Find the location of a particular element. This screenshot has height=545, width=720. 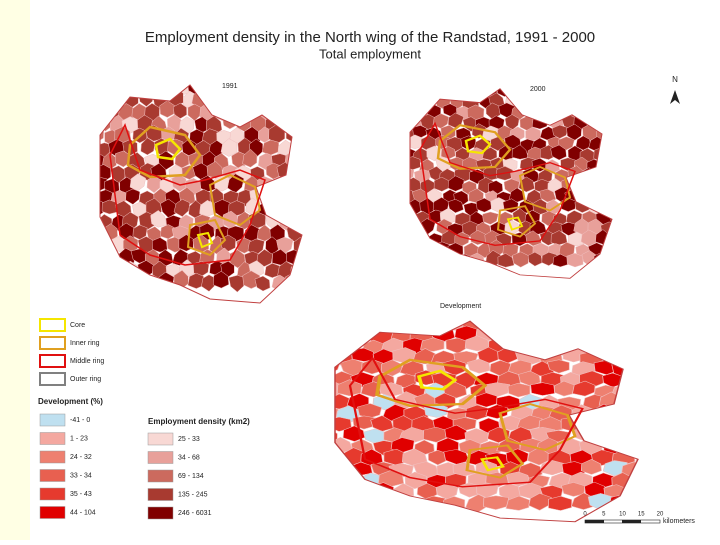

north-arrow: N is located at coordinates (675, 89).